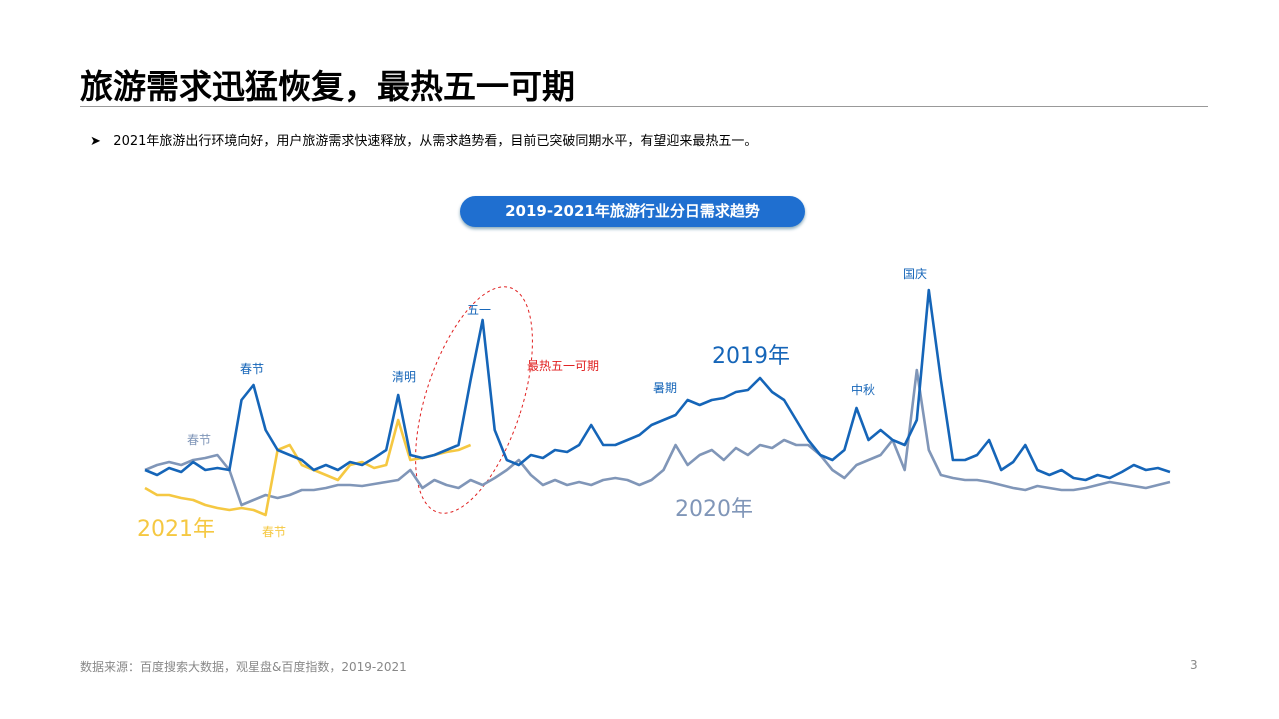  I want to click on annotation: 清明, so click(404, 377).